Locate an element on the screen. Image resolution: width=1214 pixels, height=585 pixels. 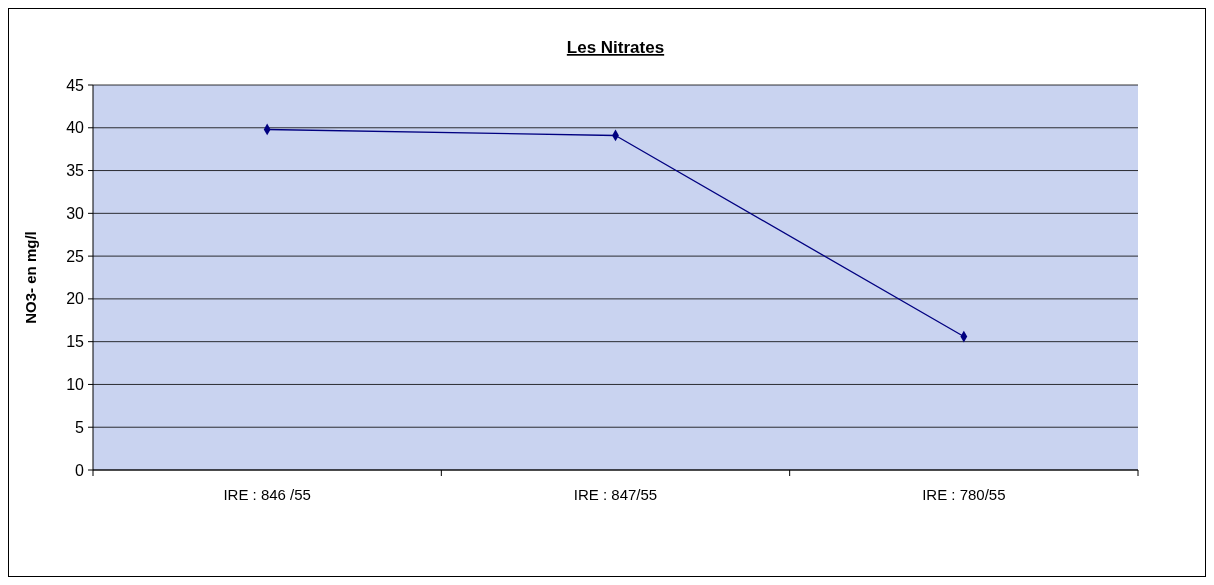
y-tick-label: 35 is located at coordinates (75, 171).